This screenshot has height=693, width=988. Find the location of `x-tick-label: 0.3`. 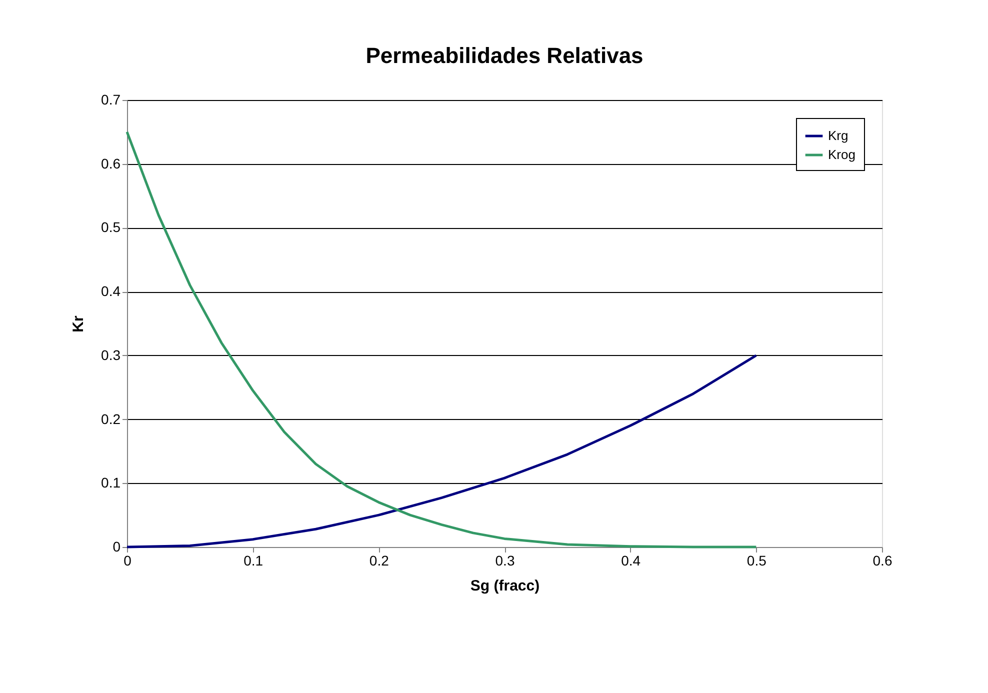

x-tick-label: 0.3 is located at coordinates (505, 560).